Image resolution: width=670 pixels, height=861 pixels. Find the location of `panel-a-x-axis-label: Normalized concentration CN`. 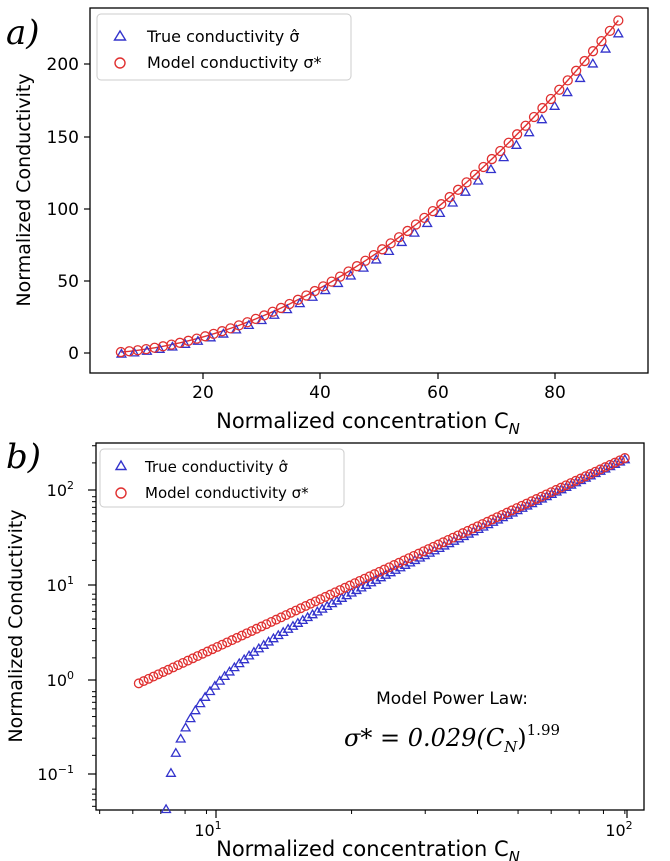

panel-a-x-axis-label: Normalized concentration CN is located at coordinates (368, 423).